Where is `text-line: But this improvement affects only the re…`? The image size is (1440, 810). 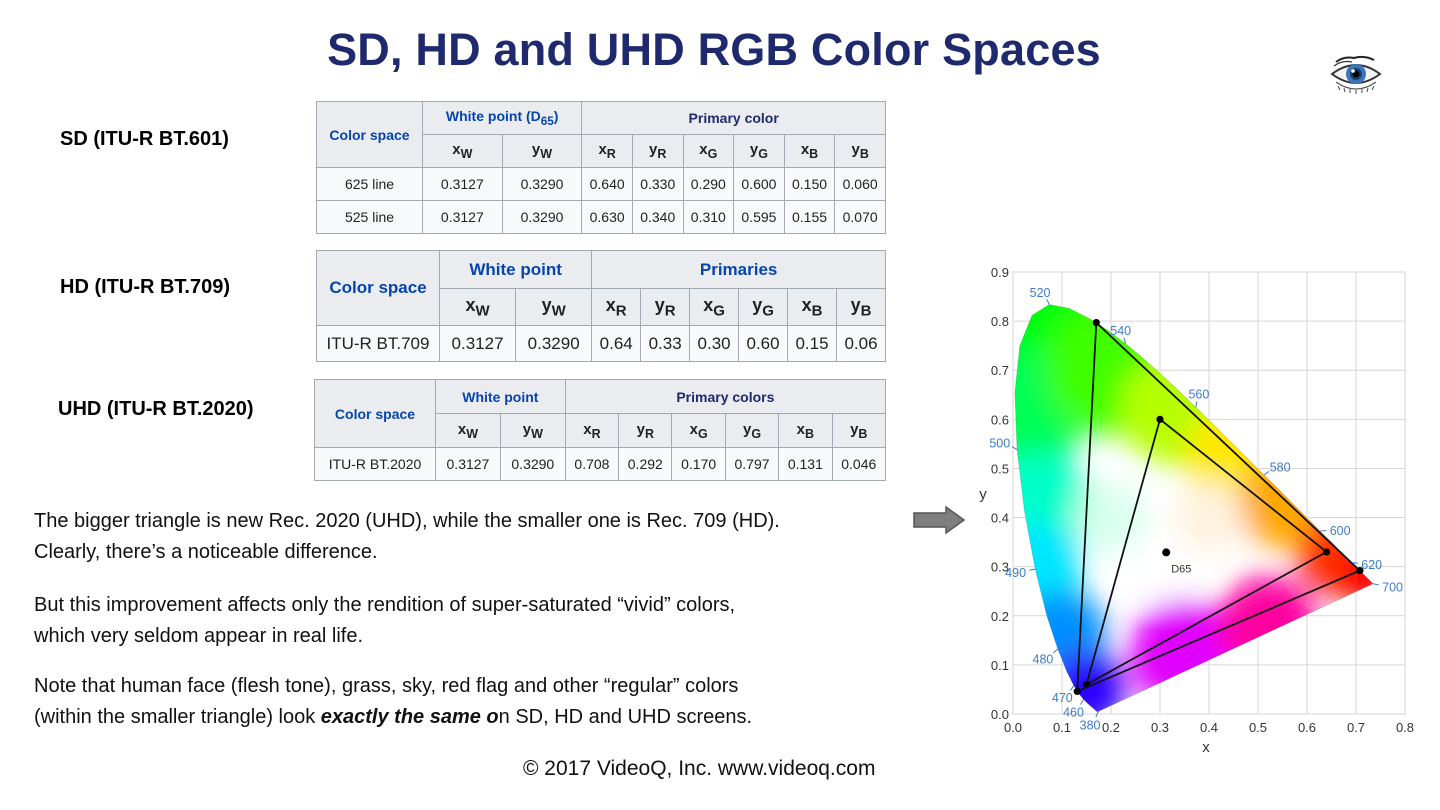
text-line: But this improvement affects only the re… is located at coordinates (385, 605).